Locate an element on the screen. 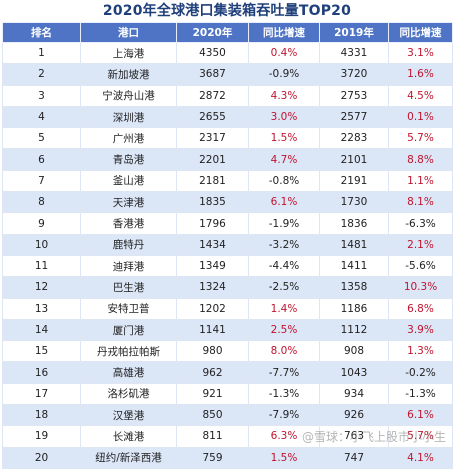  rank-cell: 3 is located at coordinates (42, 95).